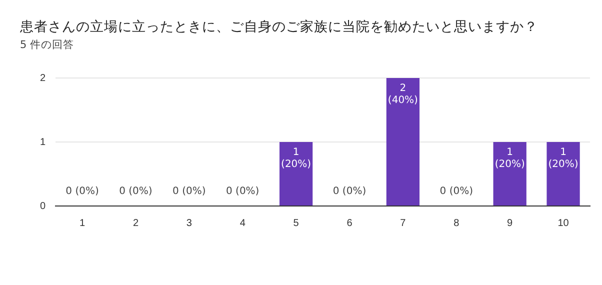  What do you see at coordinates (43, 78) in the screenshot?
I see `y-tick-label: 2` at bounding box center [43, 78].